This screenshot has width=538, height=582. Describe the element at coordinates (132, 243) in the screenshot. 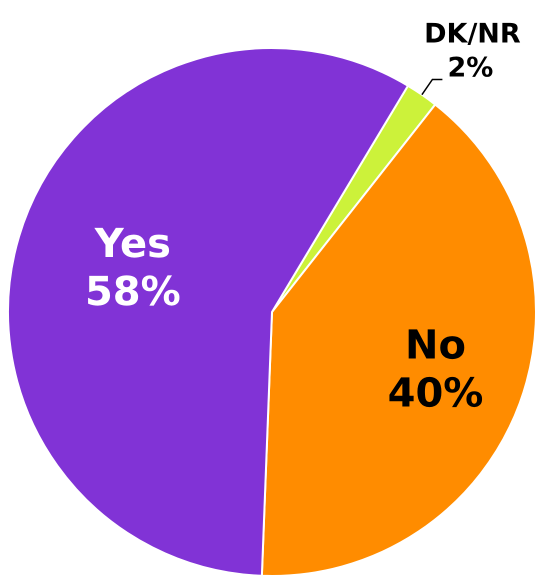

I see `slice-label: Yes` at that location.